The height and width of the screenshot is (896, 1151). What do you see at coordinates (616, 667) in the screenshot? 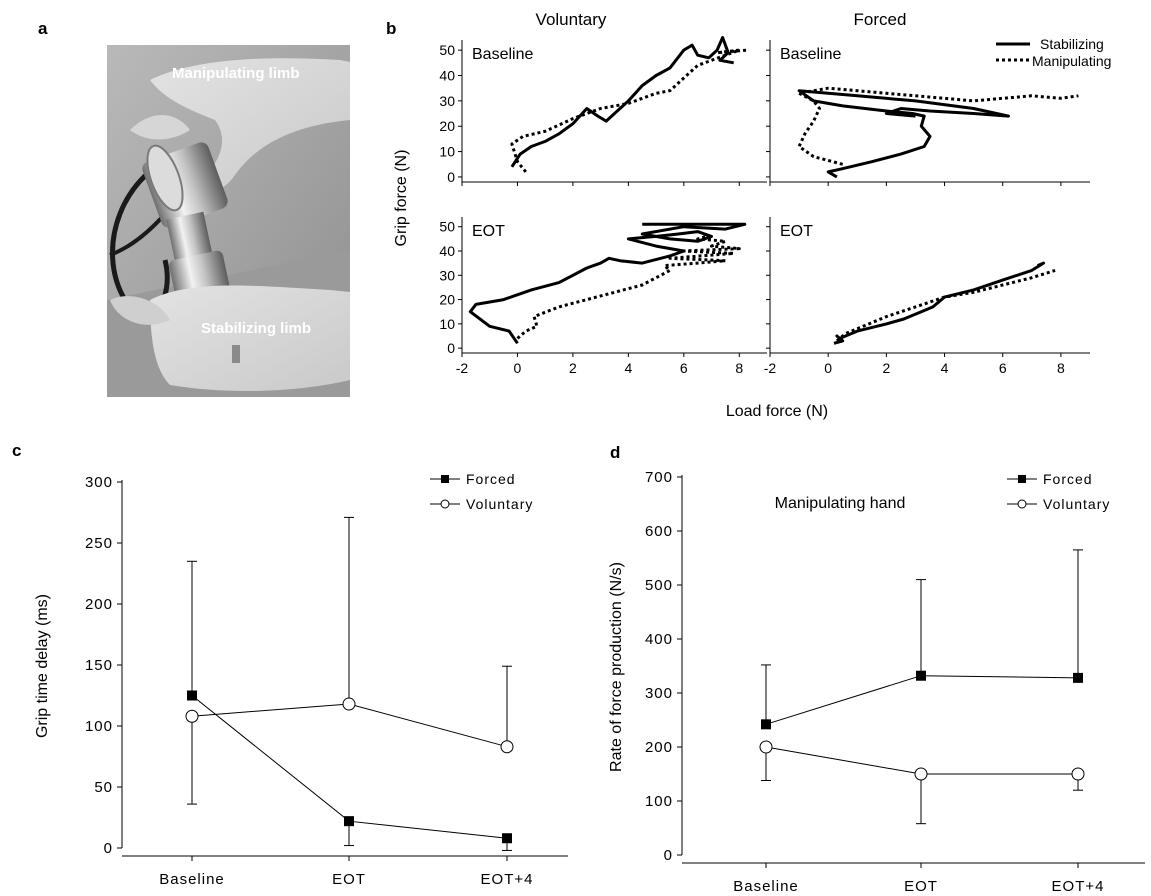
I see `y-axis-label-rate-of-force: Rate of force production (N/s)` at bounding box center [616, 667].